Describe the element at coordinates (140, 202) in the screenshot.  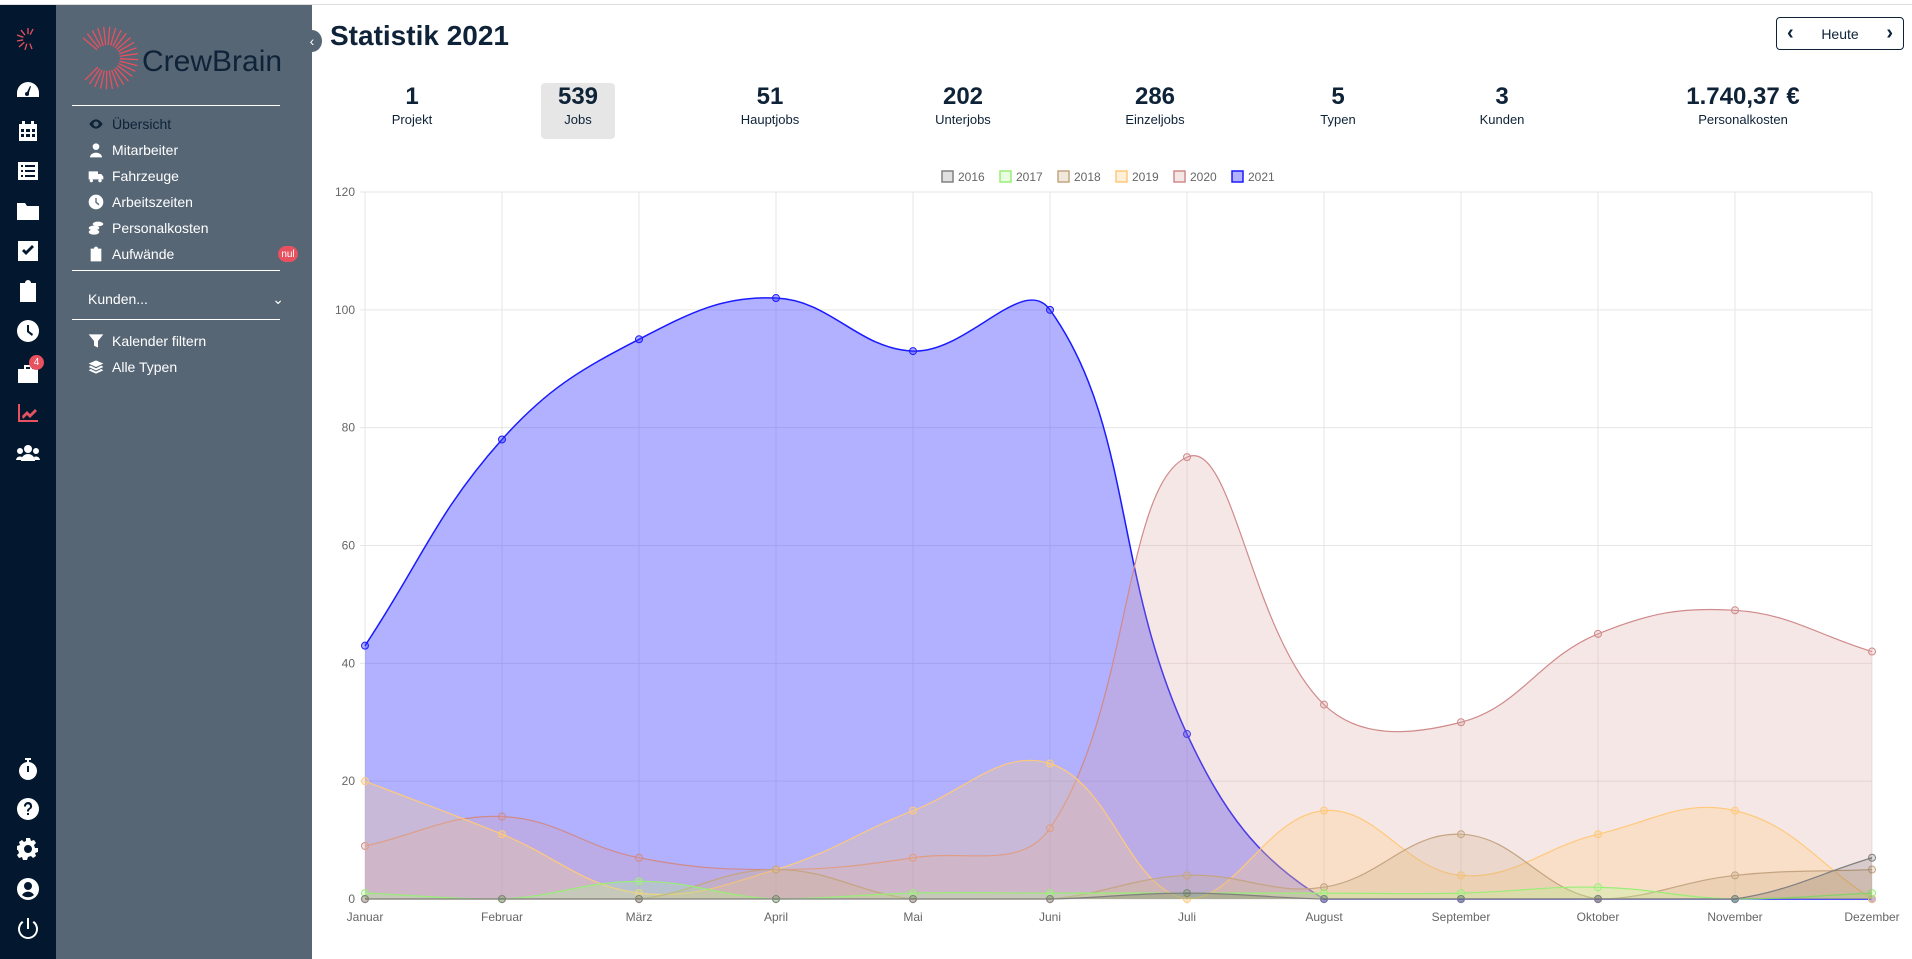
I see `sidebar-item-arbeitszeiten: Arbeitszeiten` at that location.